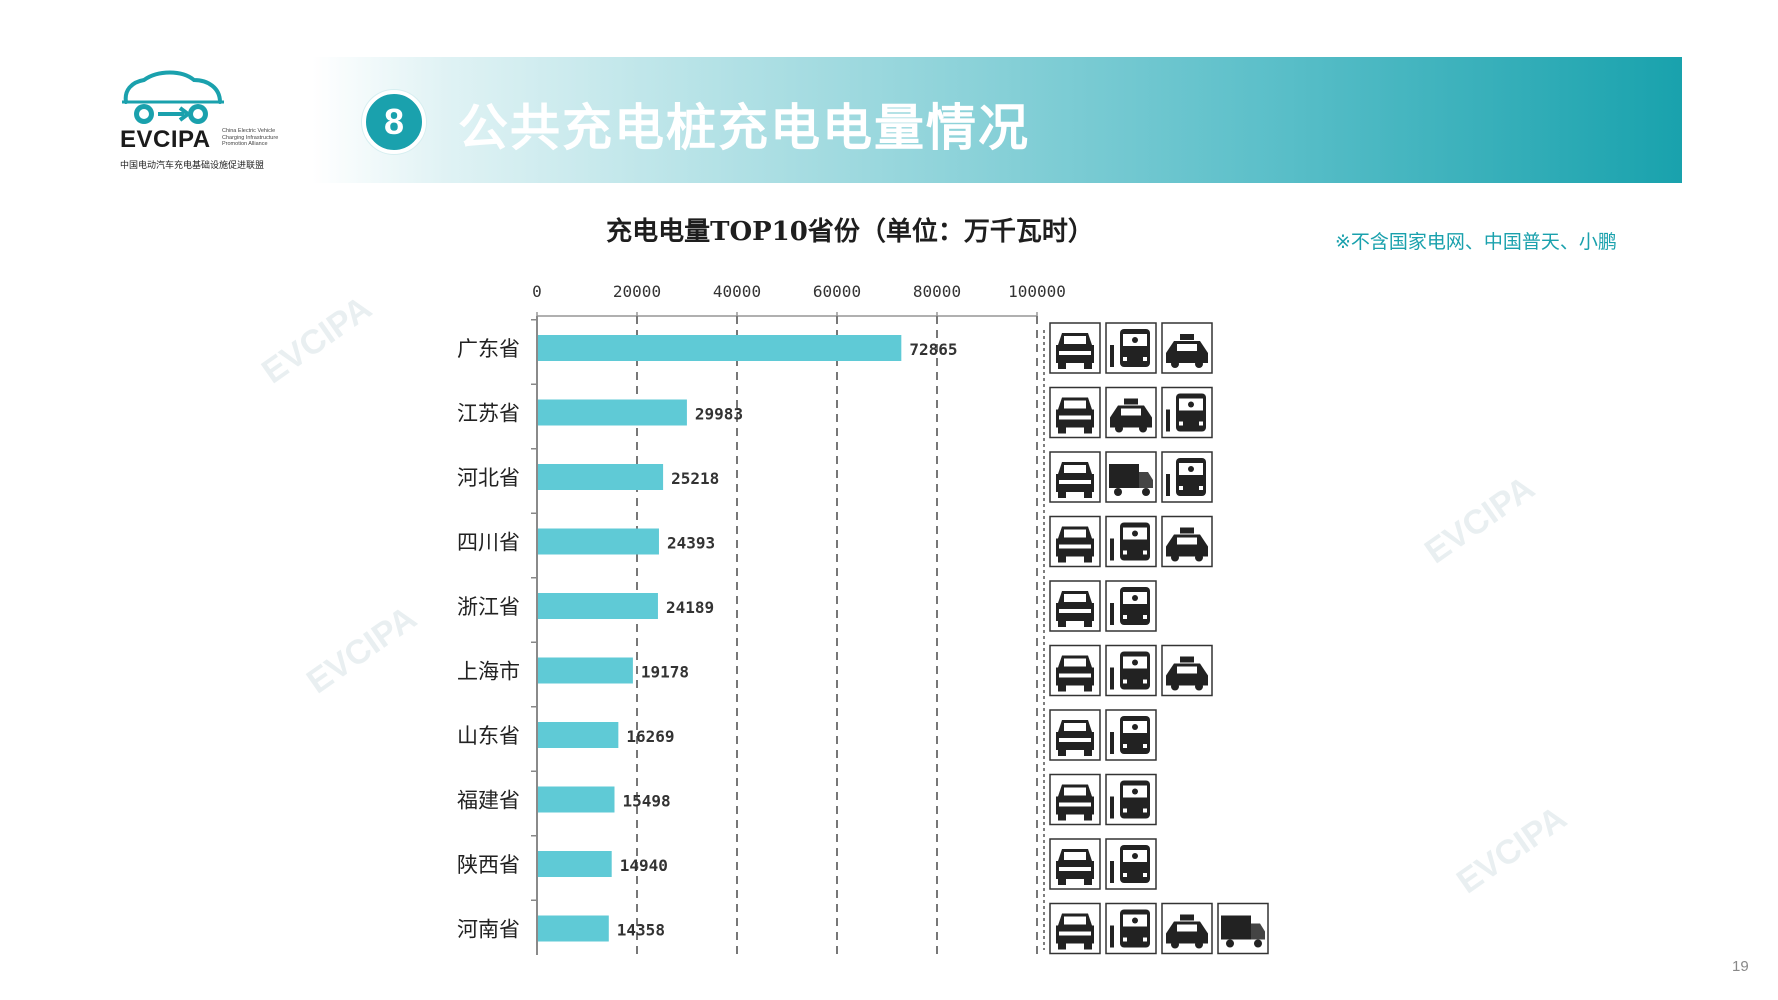 The image size is (1778, 1000). Describe the element at coordinates (850, 231) in the screenshot. I see `chart-title: 充电电量TOP10省份（单位：万千瓦时）` at that location.